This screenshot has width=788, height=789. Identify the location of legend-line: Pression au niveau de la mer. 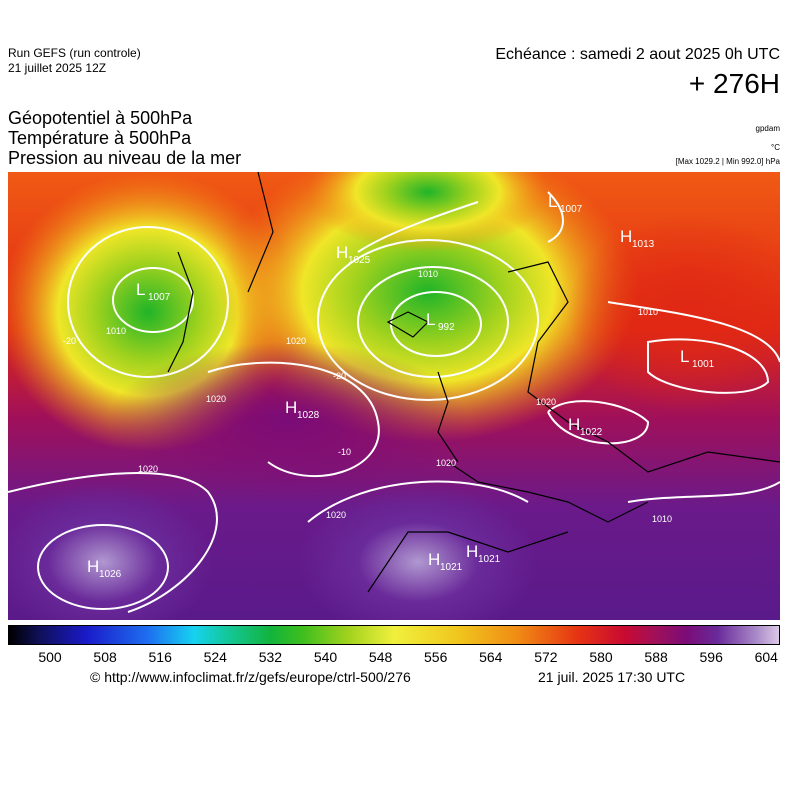
(125, 158).